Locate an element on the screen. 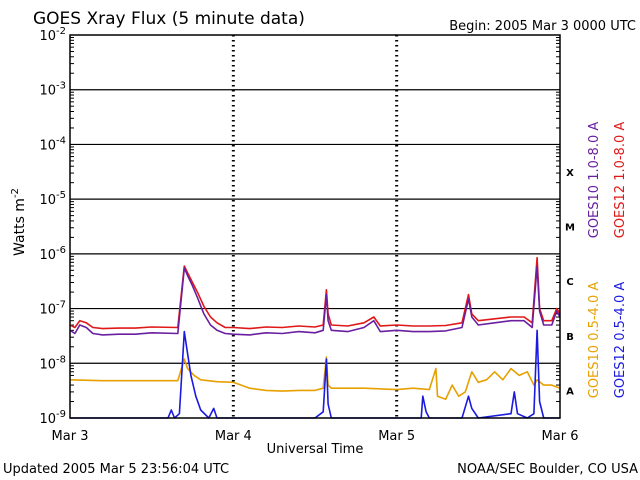  y-axis-label-base: Watts m is located at coordinates (20, 227).